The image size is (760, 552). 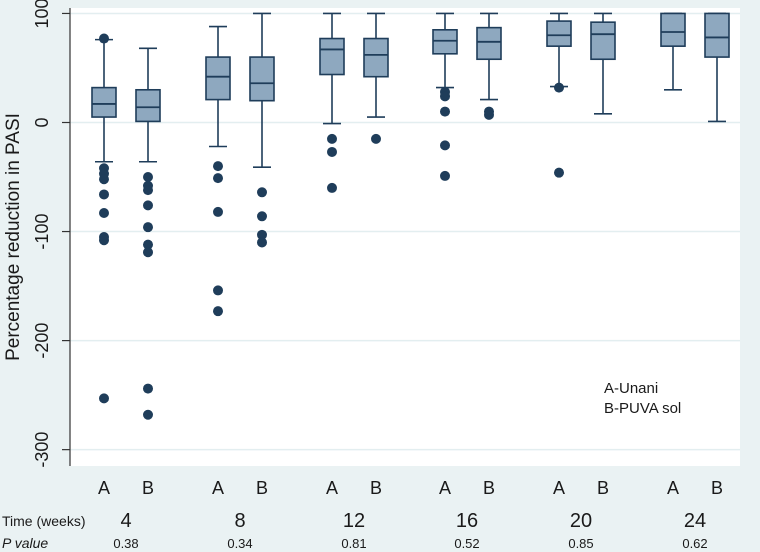 I want to click on time-value: 4, so click(x=125, y=521).